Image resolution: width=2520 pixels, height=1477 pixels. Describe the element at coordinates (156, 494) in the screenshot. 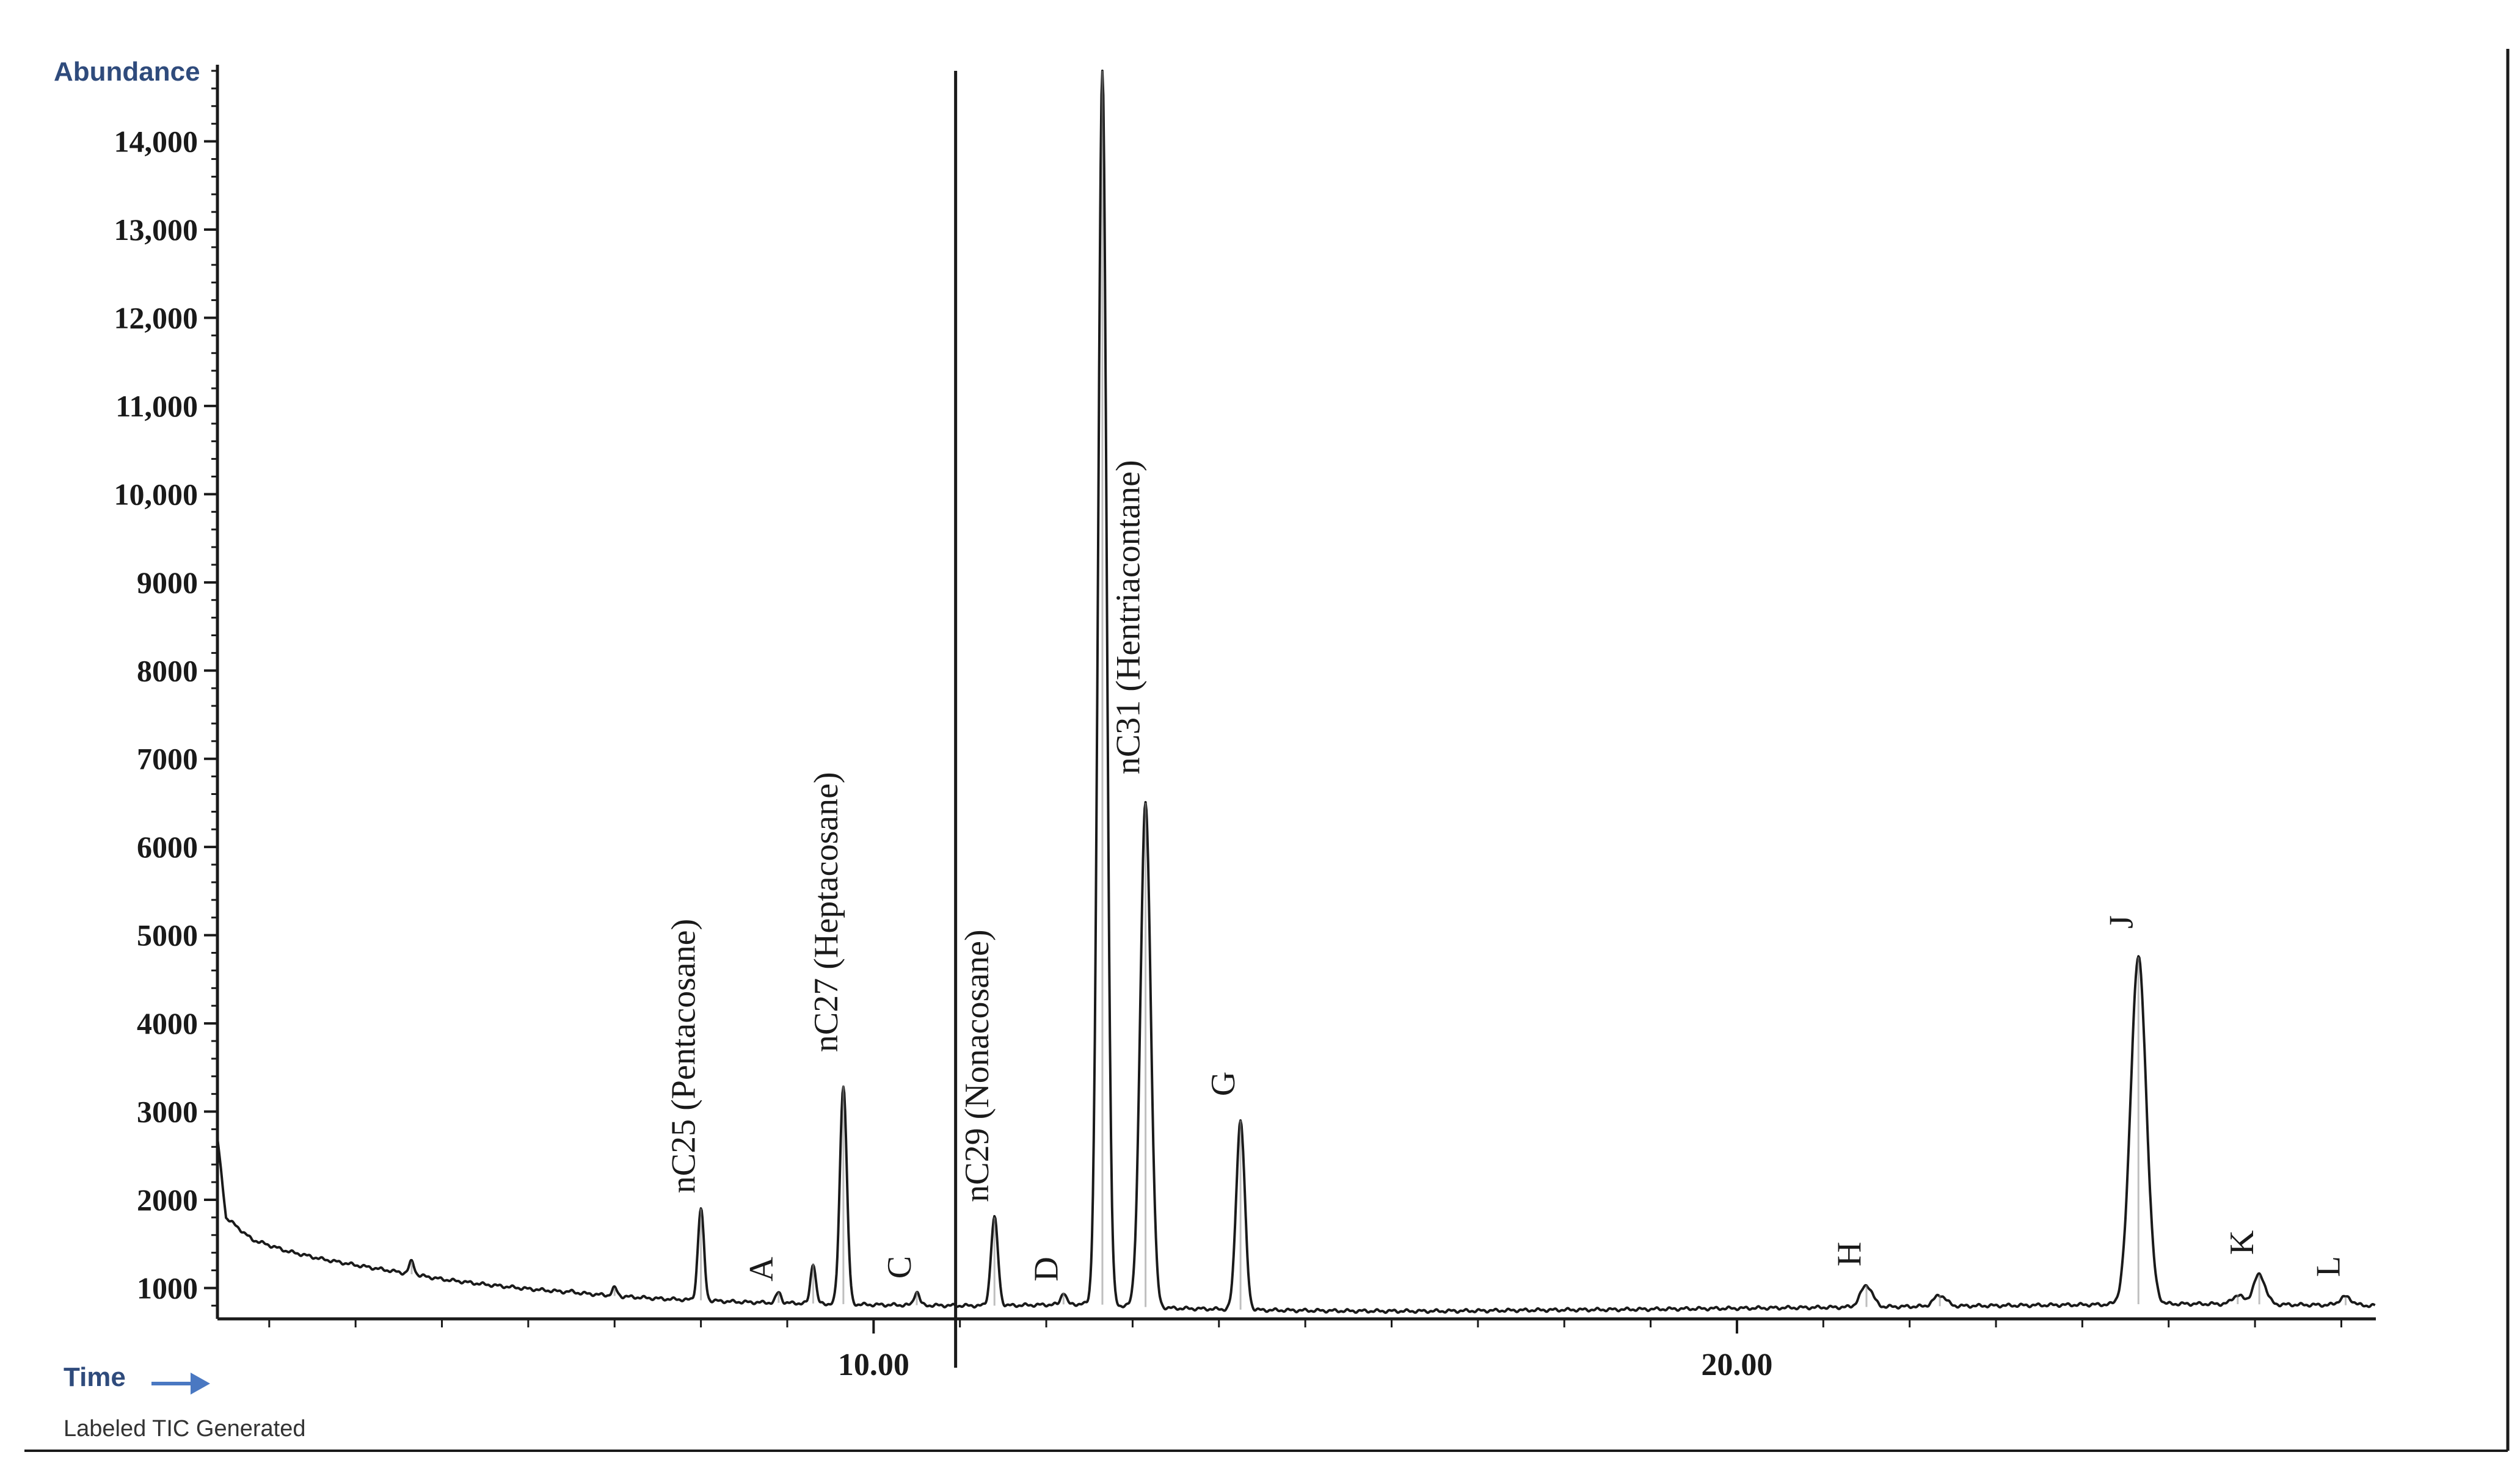

I see `y-tick-label: 10,000` at that location.